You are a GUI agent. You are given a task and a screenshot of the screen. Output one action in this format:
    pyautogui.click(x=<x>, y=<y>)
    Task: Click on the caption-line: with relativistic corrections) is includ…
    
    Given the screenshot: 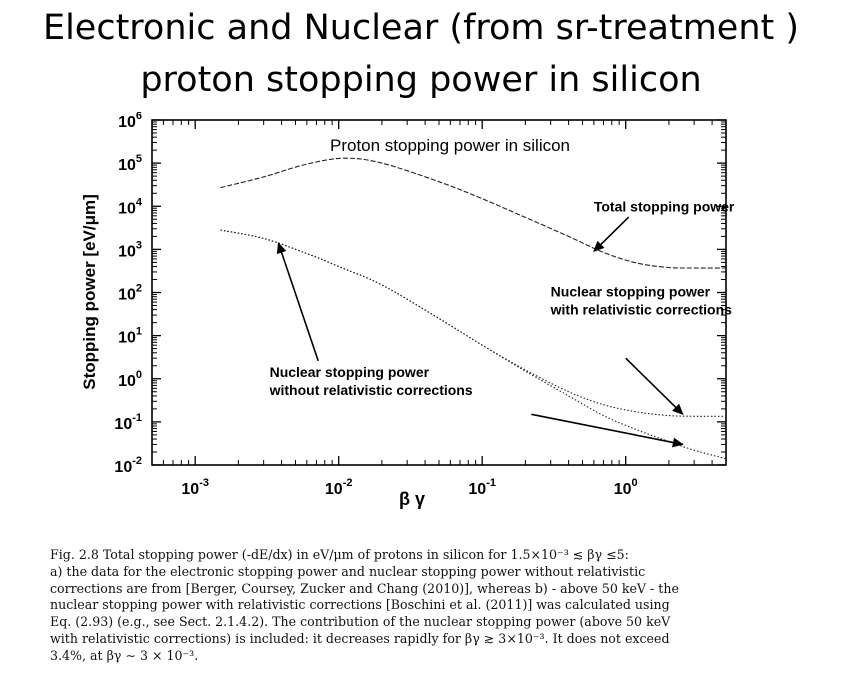 What is the action you would take?
    pyautogui.click(x=360, y=638)
    